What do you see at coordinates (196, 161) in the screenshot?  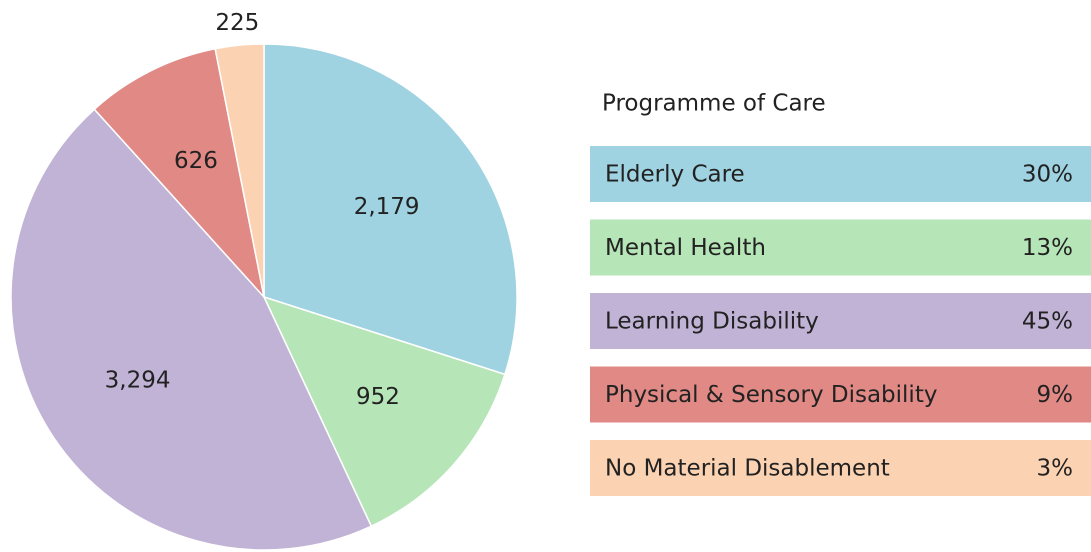 I see `data-label: 626` at bounding box center [196, 161].